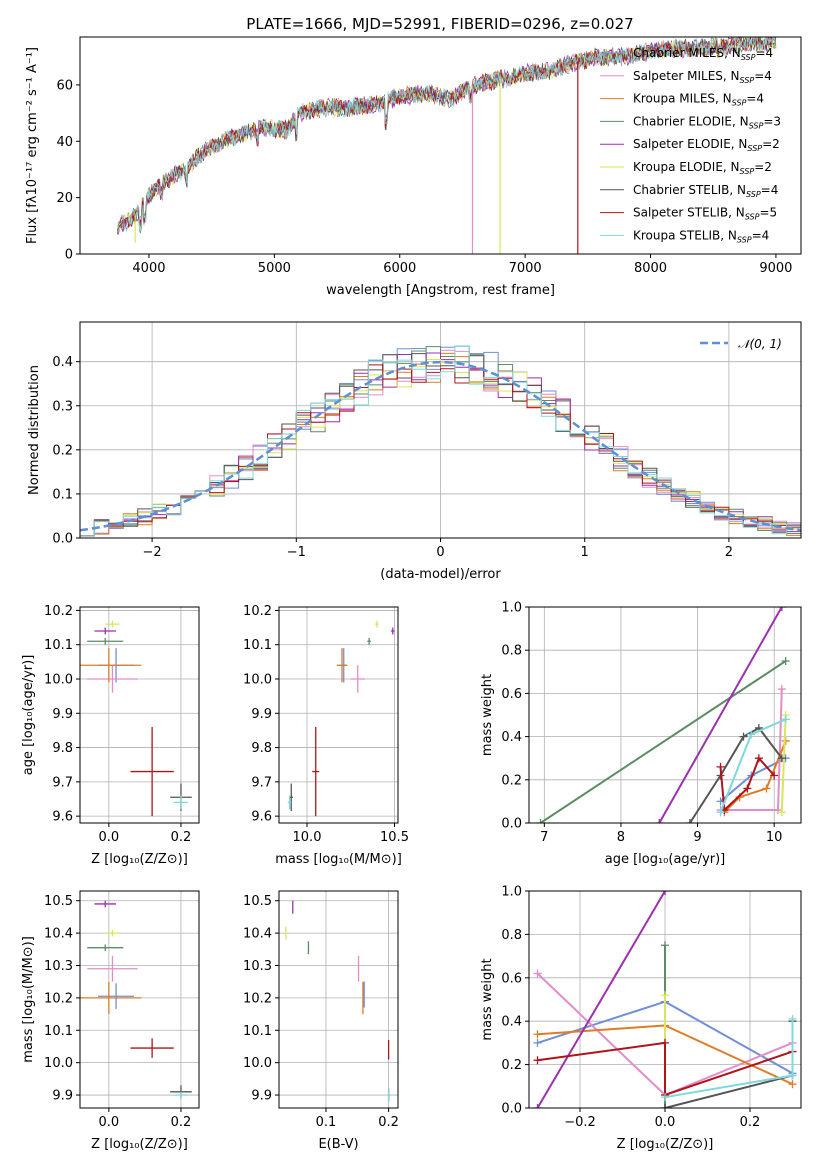 The height and width of the screenshot is (1170, 819). I want to click on y-tick-label: 10.1, so click(58, 645).